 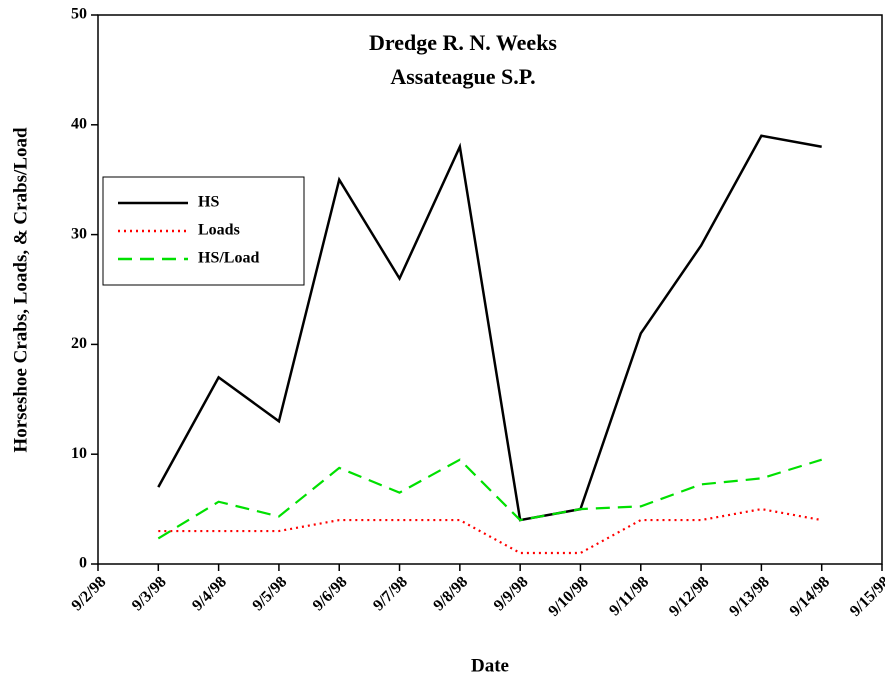 I want to click on x-tick-label: 9/2/98, so click(x=88, y=593).